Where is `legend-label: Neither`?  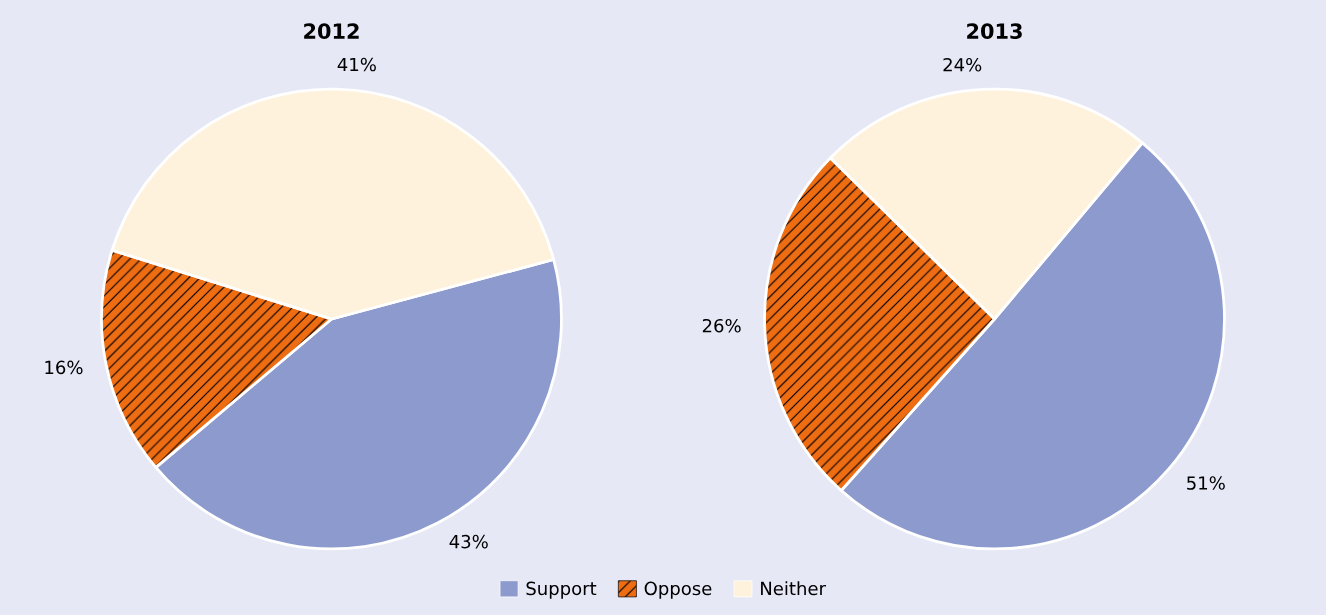 legend-label: Neither is located at coordinates (793, 588).